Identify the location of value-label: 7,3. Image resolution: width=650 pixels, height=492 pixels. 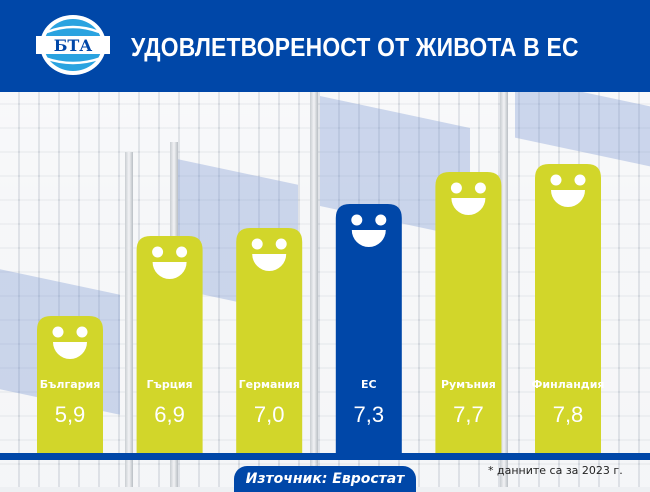
(369, 414).